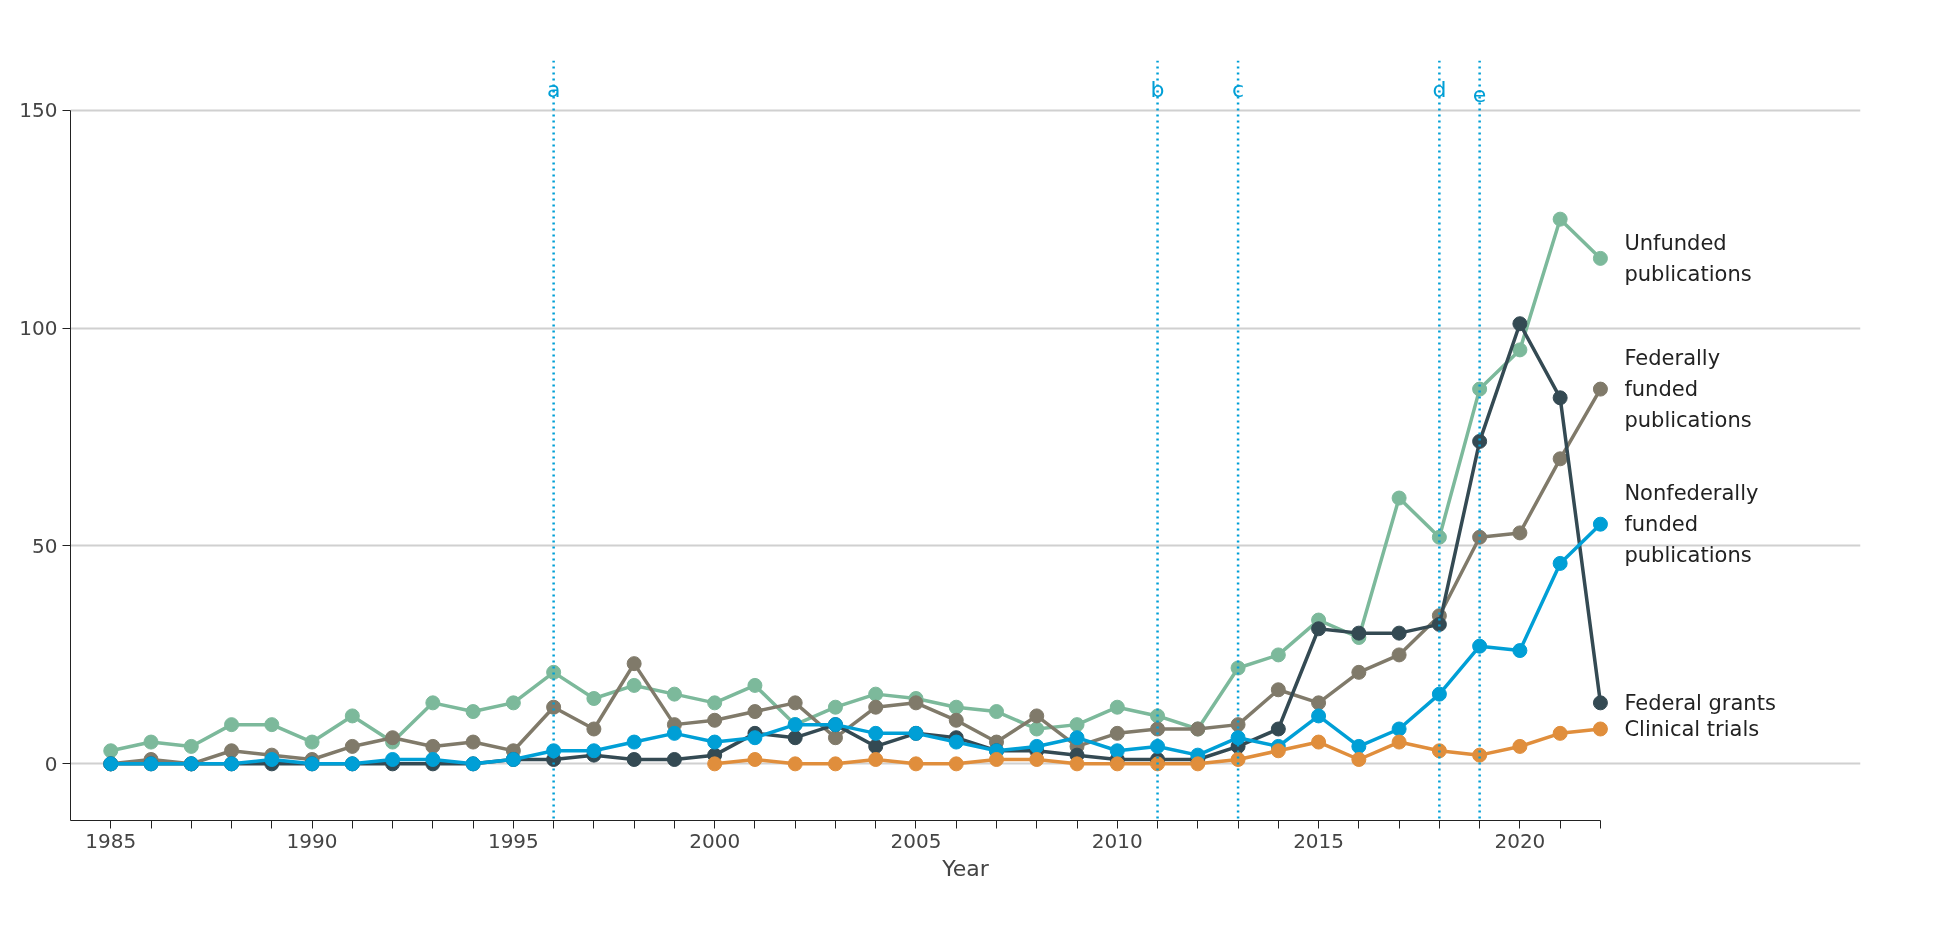 This screenshot has width=1948, height=931. What do you see at coordinates (1688, 389) in the screenshot?
I see `series-label: Federally funded publications` at bounding box center [1688, 389].